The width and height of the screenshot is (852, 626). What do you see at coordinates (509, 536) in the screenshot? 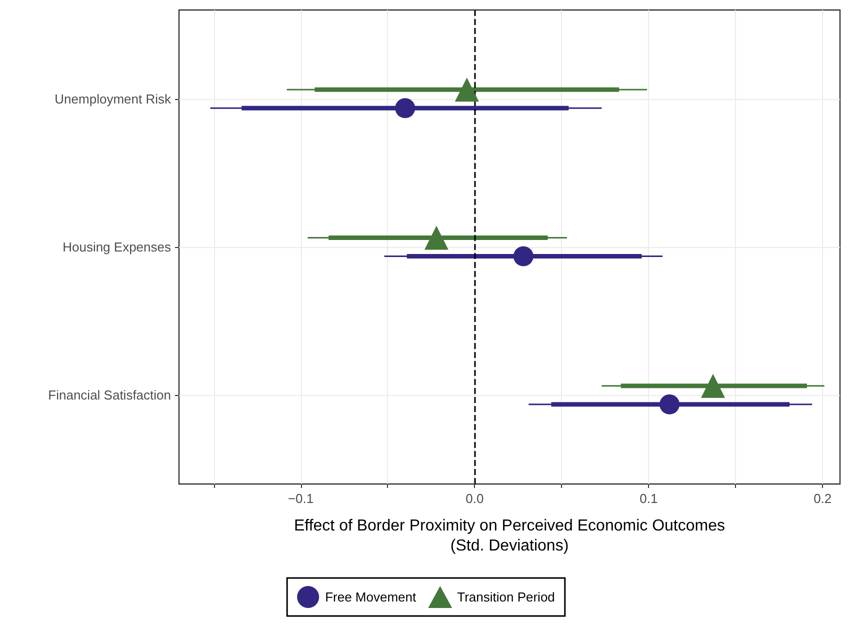
I see `x-axis-title: Effect of Border Proximity on Perceived Economic Outcomes (Std. Deviations)` at bounding box center [509, 536].